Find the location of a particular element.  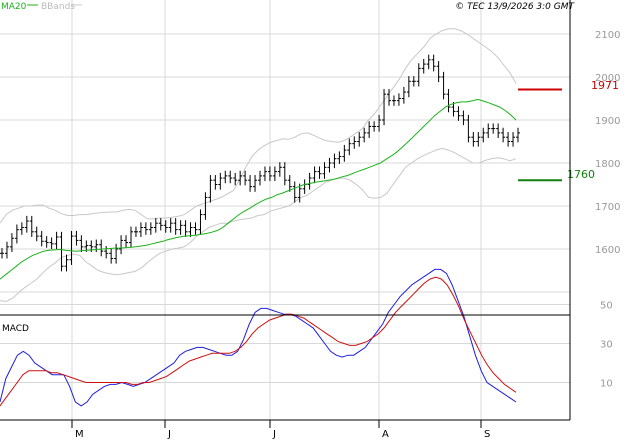

macd-axis-labels: 50 30 10 is located at coordinates (606, 345).